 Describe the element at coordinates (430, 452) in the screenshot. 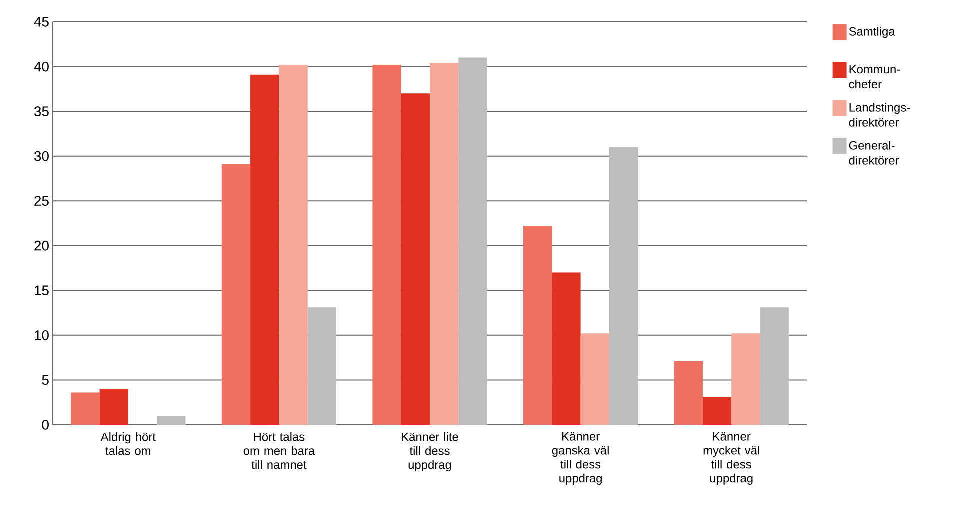

I see `x-tick-label: Känner lite till dess uppdrag` at that location.